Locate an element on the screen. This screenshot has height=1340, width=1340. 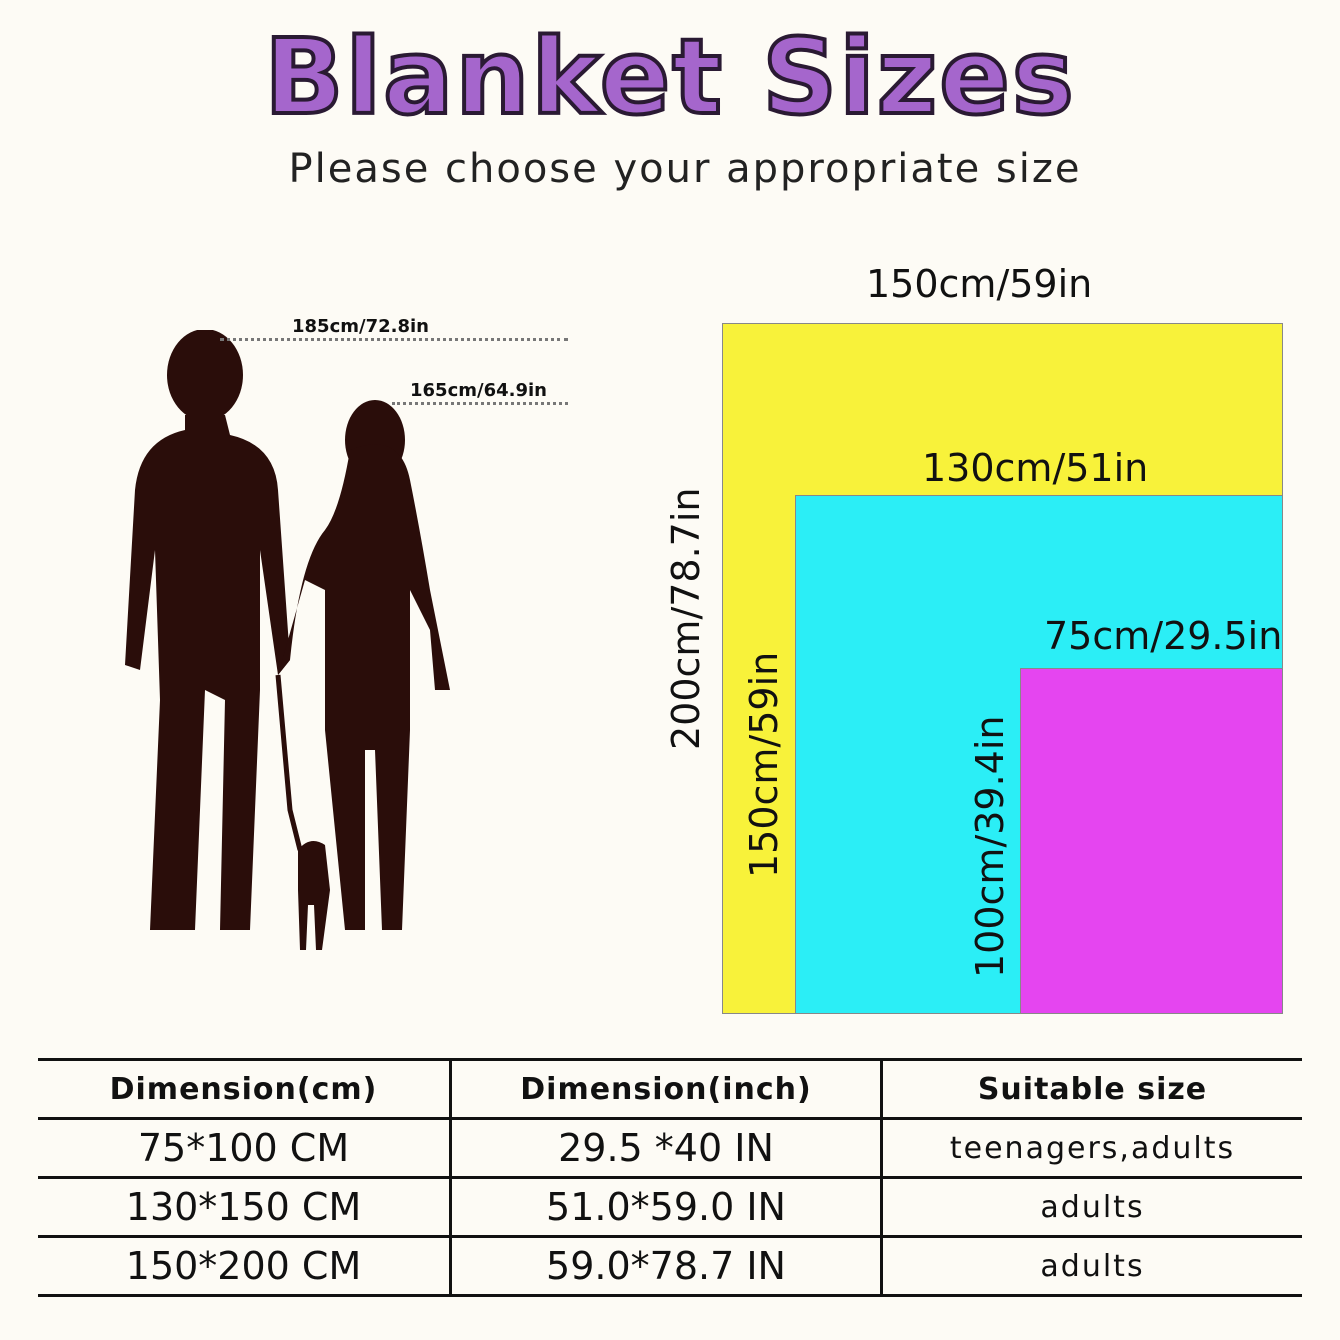
man-height-line is located at coordinates (394, 339).